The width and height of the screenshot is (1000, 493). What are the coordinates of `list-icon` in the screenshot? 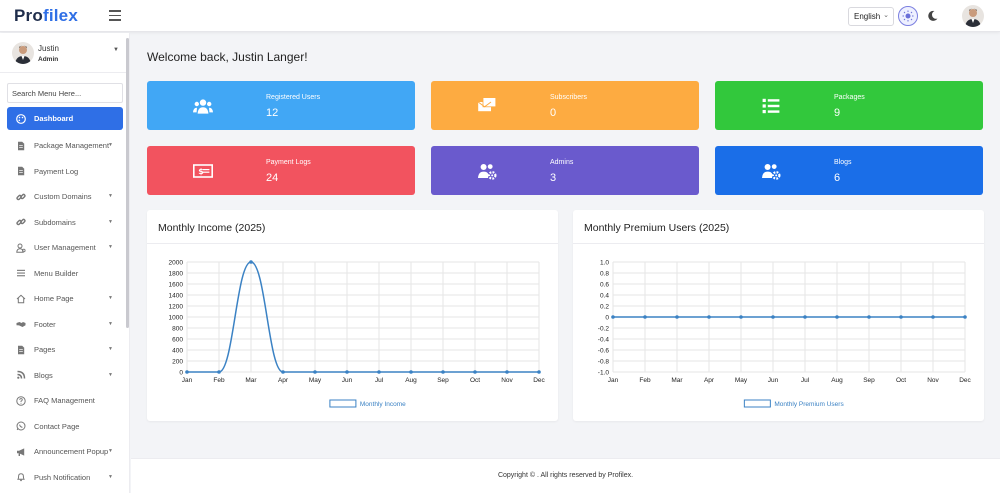 It's located at (771, 106).